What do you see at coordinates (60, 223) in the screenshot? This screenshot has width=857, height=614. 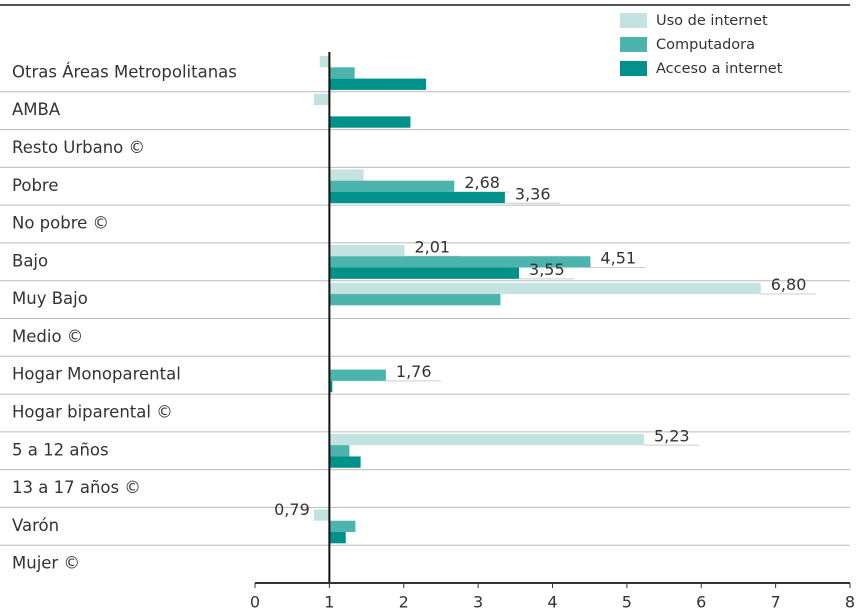 I see `category-label: No pobre ©` at bounding box center [60, 223].